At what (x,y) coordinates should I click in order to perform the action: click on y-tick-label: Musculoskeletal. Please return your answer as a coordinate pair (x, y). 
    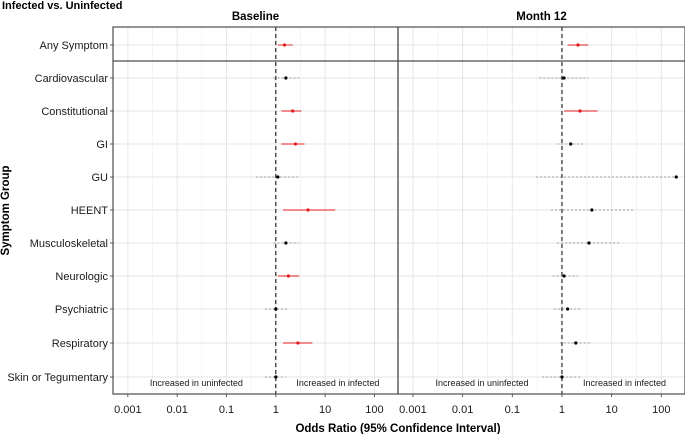
    Looking at the image, I should click on (69, 244).